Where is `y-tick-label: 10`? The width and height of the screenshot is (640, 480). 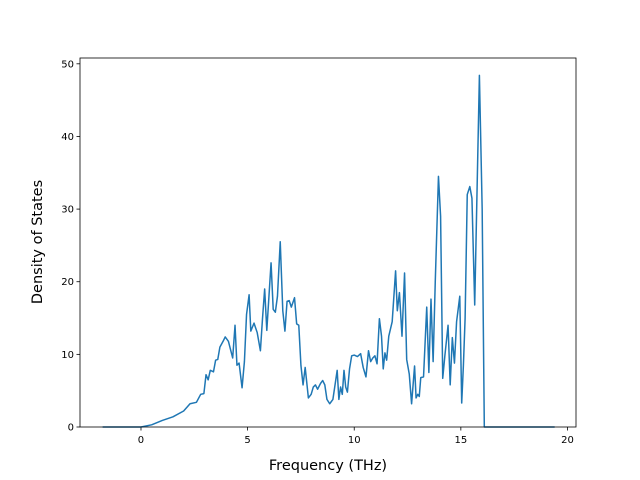 y-tick-label: 10 is located at coordinates (67, 355).